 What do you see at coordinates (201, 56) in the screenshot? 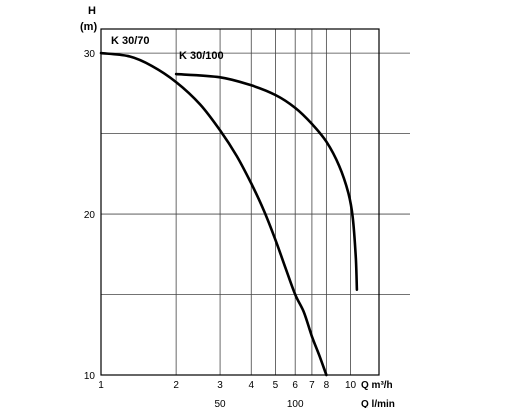
I see `series-label-k30-100: K 30/100` at bounding box center [201, 56].